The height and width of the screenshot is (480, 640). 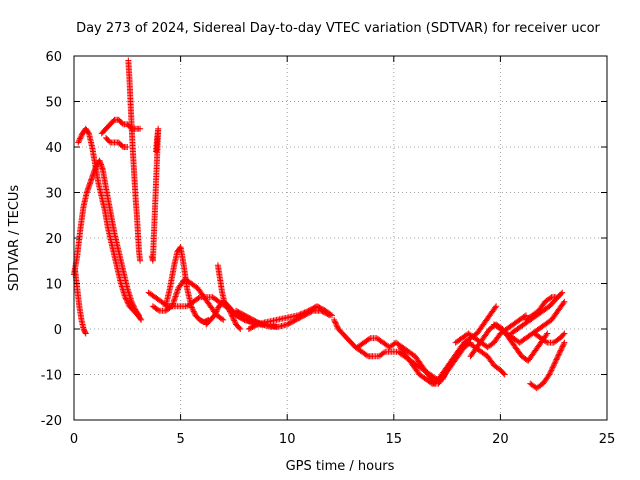 What do you see at coordinates (53, 103) in the screenshot?
I see `y-tick-label: 50` at bounding box center [53, 103].